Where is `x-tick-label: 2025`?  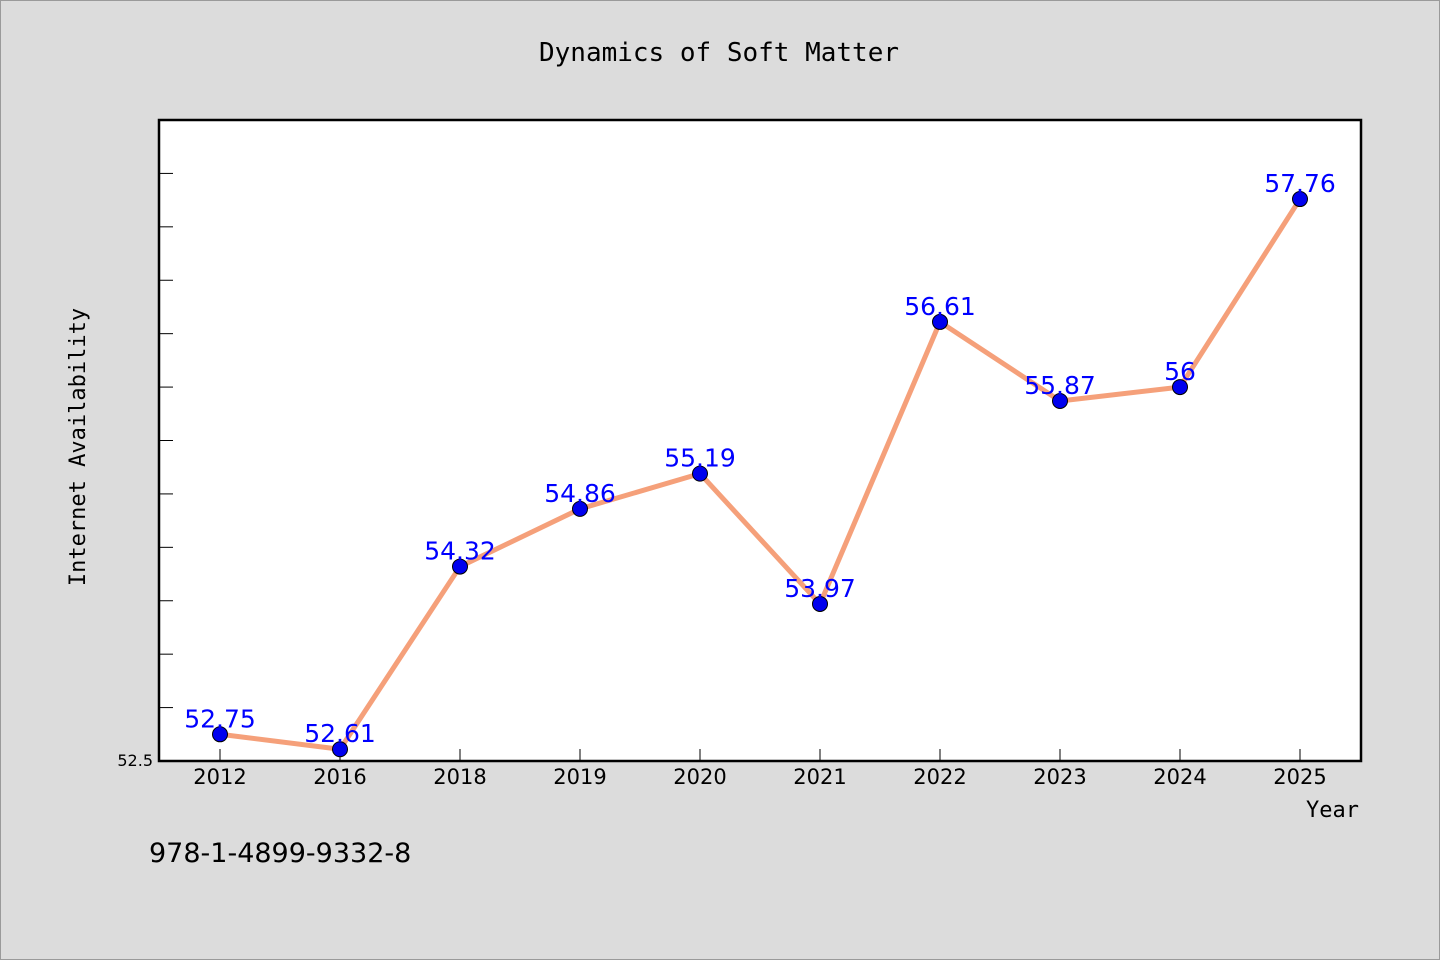
x-tick-label: 2025 is located at coordinates (1299, 777).